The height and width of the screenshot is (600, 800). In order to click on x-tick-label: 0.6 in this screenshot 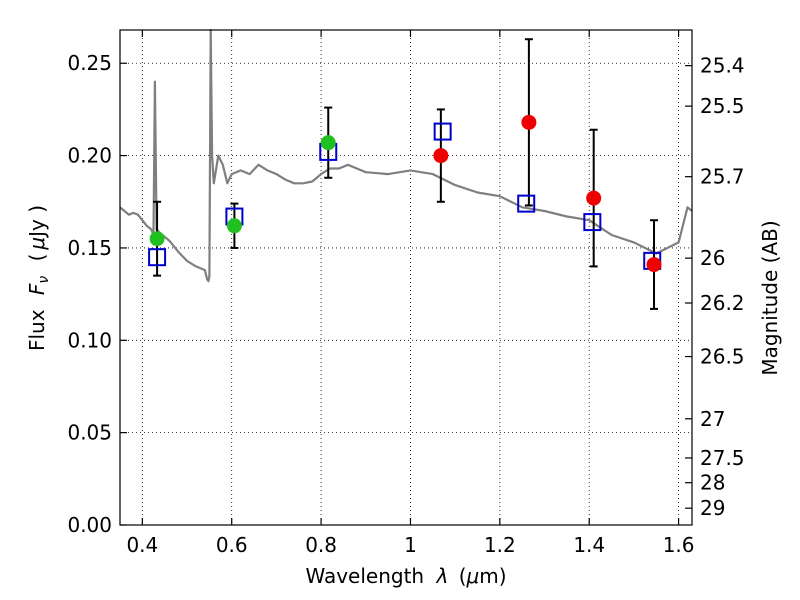, I will do `click(232, 545)`.